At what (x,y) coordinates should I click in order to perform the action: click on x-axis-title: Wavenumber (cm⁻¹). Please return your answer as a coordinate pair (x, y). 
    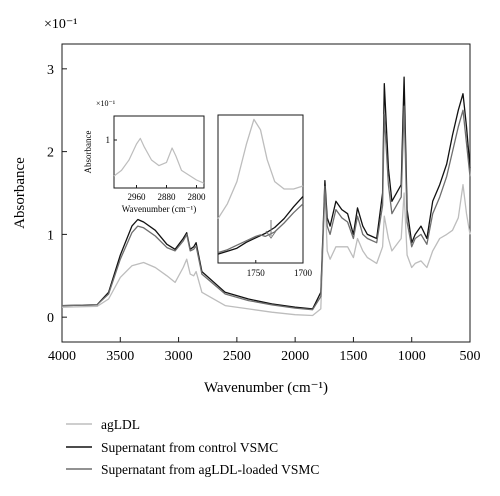
    Looking at the image, I should click on (266, 388).